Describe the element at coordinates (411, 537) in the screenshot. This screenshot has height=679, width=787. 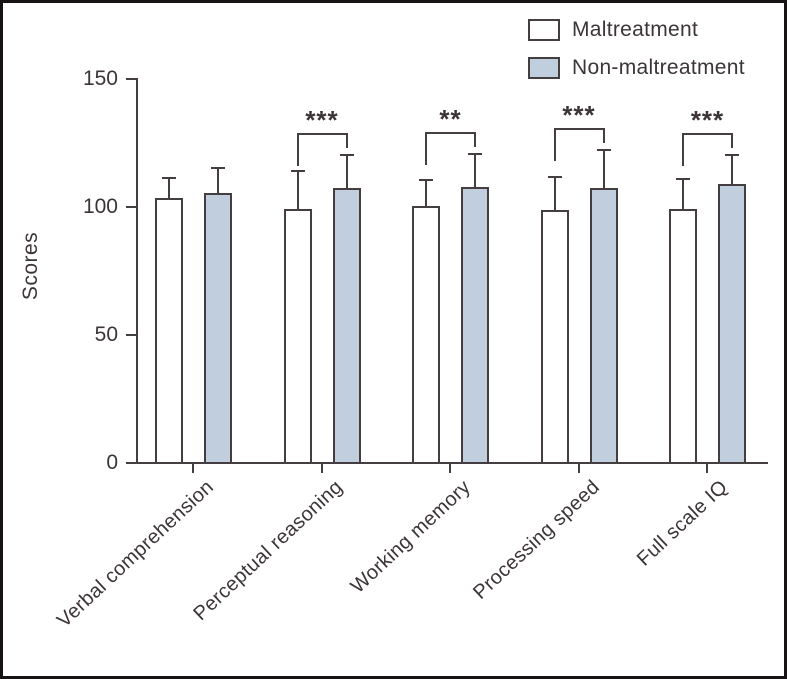
I see `x-tick-label: Working memory` at that location.